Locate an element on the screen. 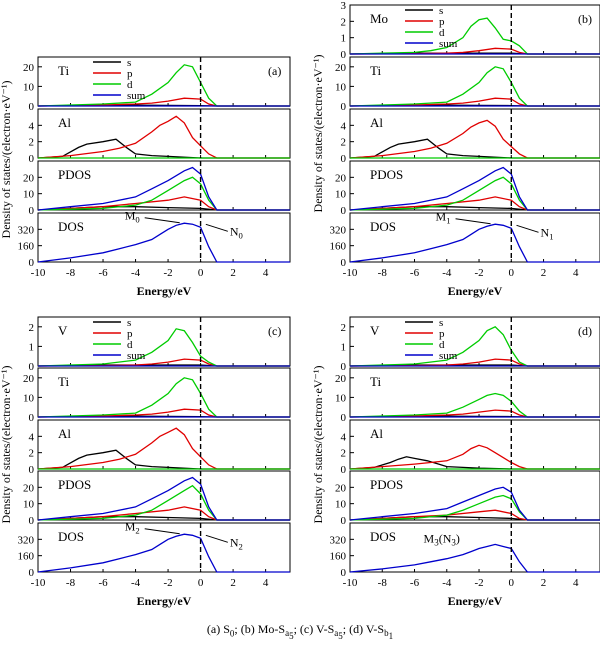  panel-c-subplot-al-ytick-label: 2 is located at coordinates (32, 454).